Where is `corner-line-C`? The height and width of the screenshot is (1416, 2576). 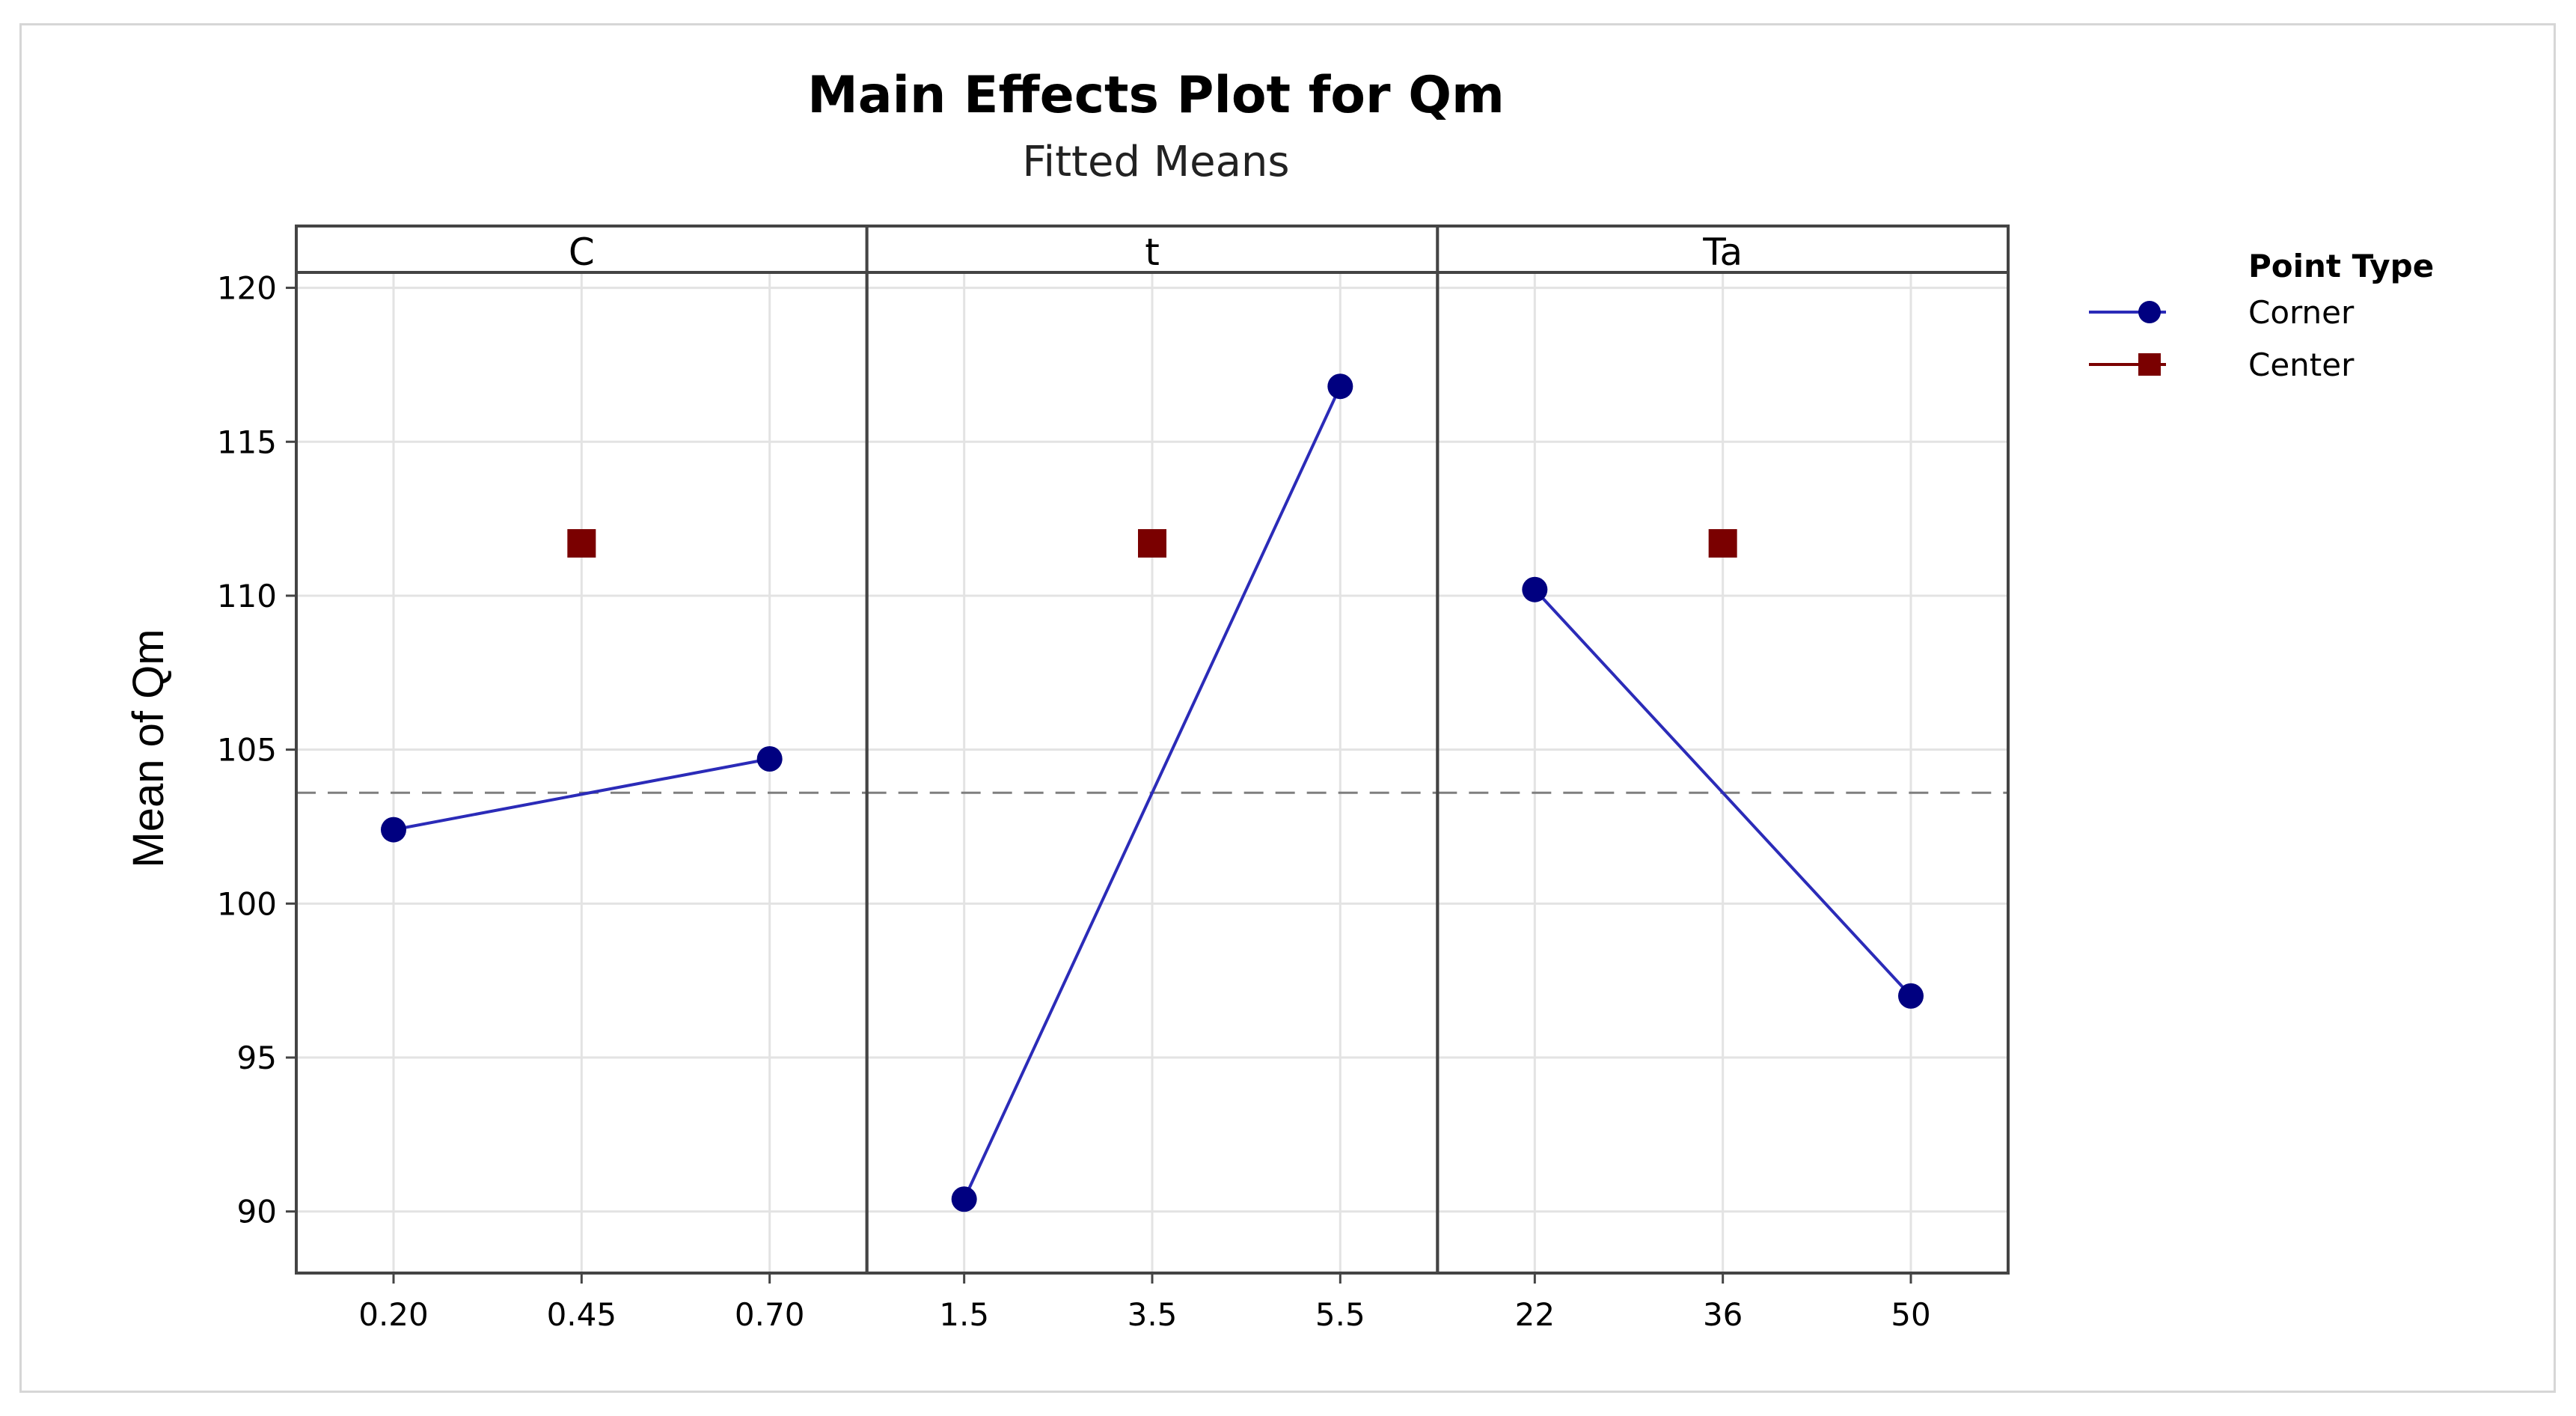
corner-line-C is located at coordinates (582, 794).